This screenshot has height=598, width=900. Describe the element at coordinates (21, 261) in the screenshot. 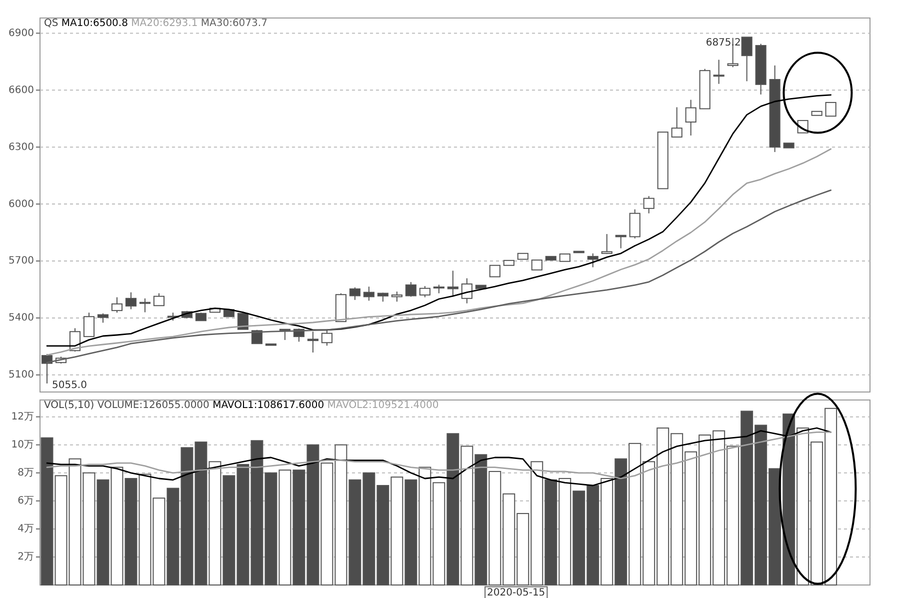

I see `y-tick-label: 5700` at that location.